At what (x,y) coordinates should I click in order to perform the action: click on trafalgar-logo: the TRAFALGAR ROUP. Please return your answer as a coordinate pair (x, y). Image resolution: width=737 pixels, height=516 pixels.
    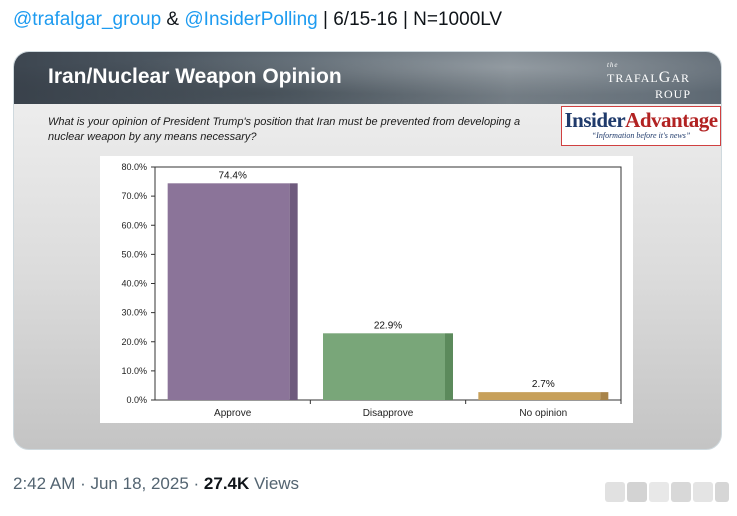
    Looking at the image, I should click on (648, 81).